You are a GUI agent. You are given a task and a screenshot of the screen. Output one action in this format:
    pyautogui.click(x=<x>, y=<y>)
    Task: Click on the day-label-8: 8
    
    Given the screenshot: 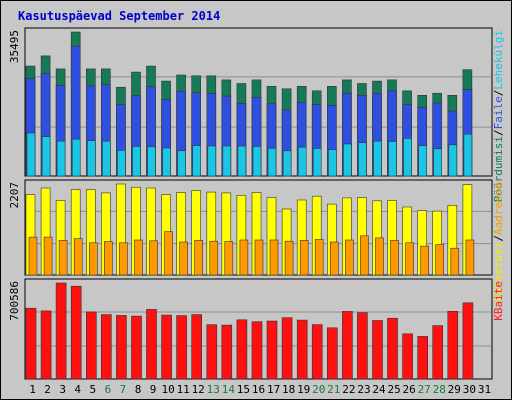 What is the action you would take?
    pyautogui.click(x=138, y=389)
    